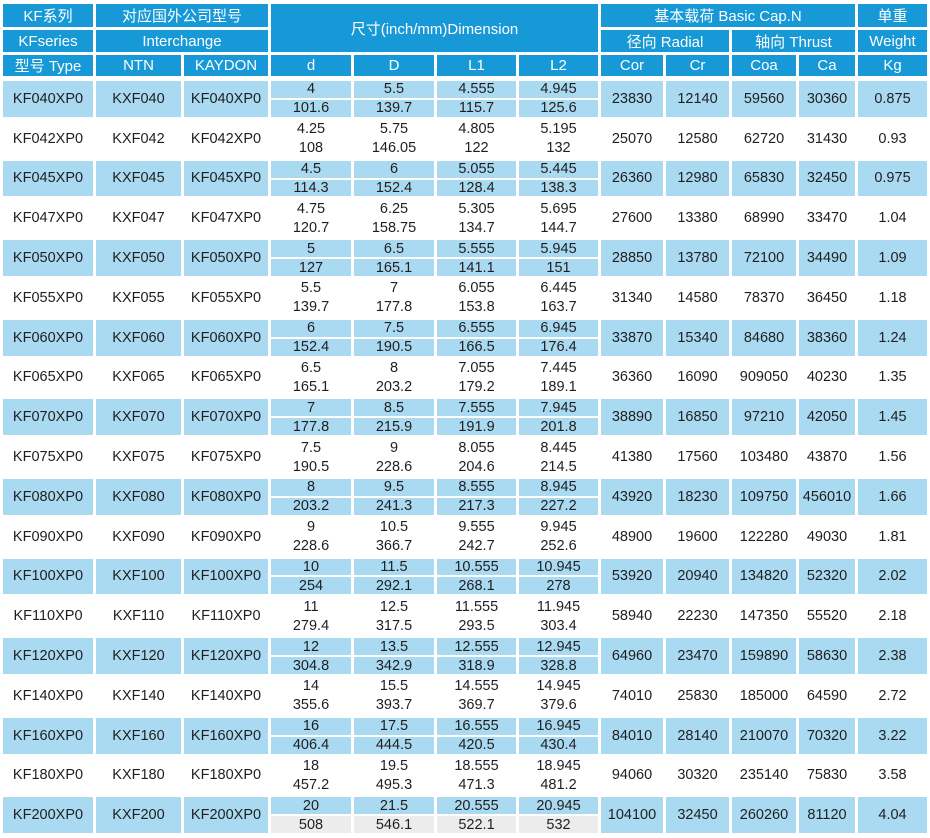 This screenshot has width=930, height=838. I want to click on D-mm-value: 241.3, so click(394, 506).